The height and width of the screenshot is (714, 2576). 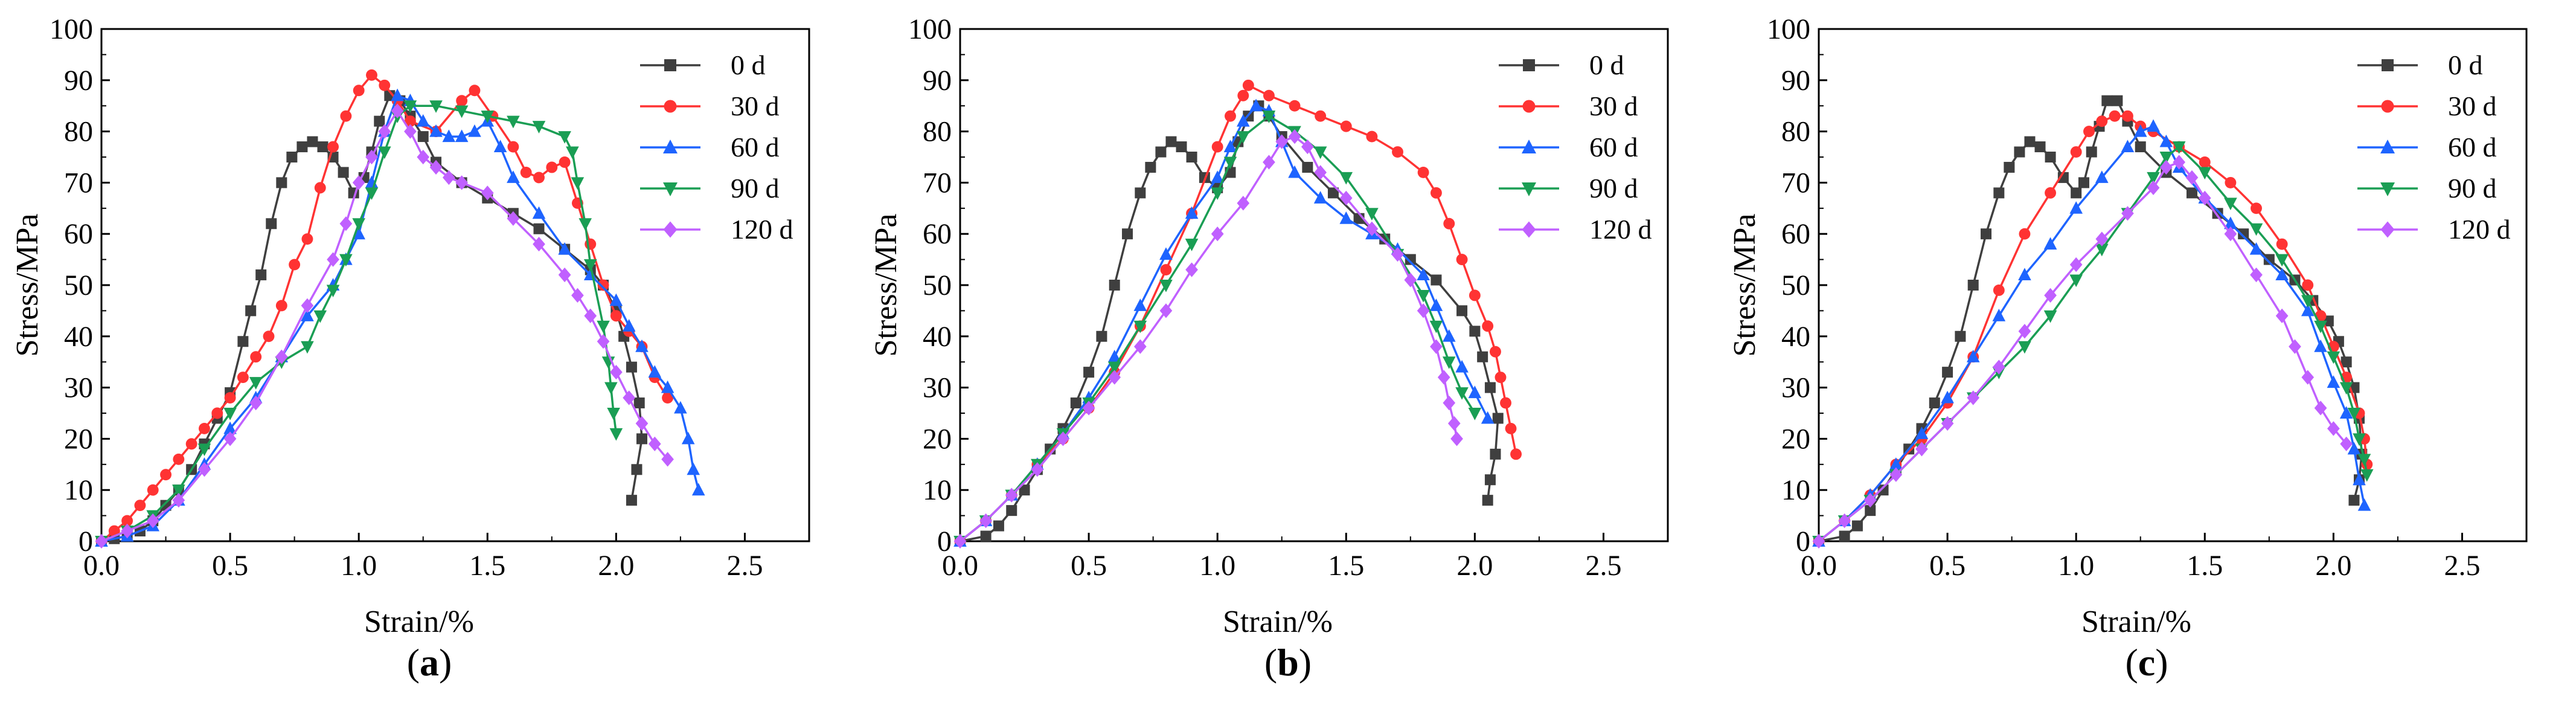 What do you see at coordinates (2472, 188) in the screenshot?
I see `legend-entry: 90 d` at bounding box center [2472, 188].